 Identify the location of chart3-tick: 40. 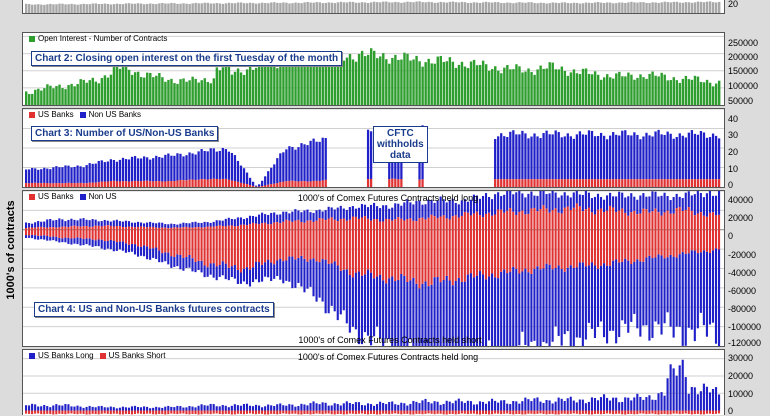
(733, 119).